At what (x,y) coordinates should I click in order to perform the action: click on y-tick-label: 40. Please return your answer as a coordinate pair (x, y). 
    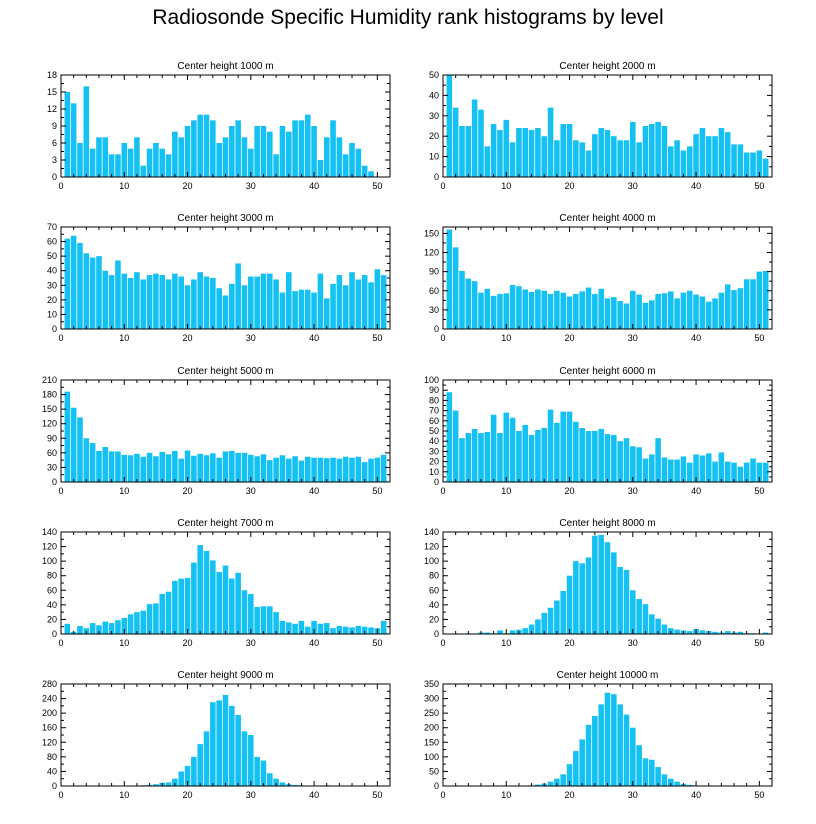
    Looking at the image, I should click on (52, 605).